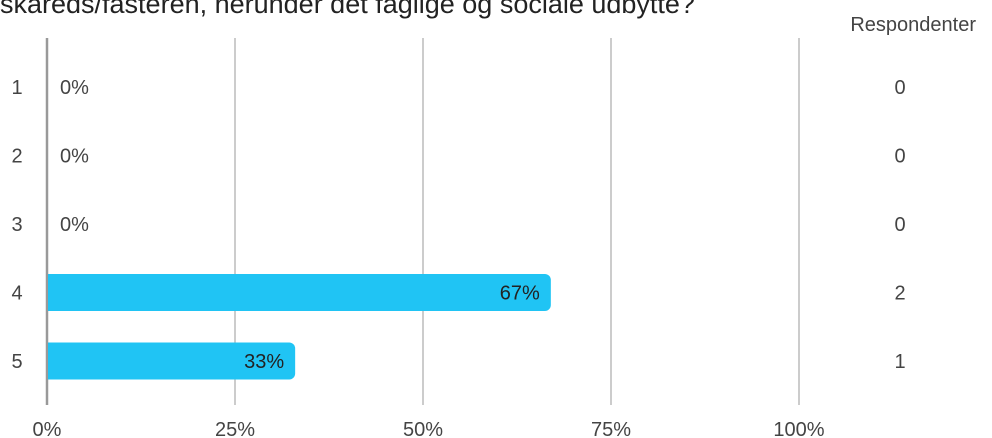  I want to click on x-tick-label: 75%, so click(611, 428).